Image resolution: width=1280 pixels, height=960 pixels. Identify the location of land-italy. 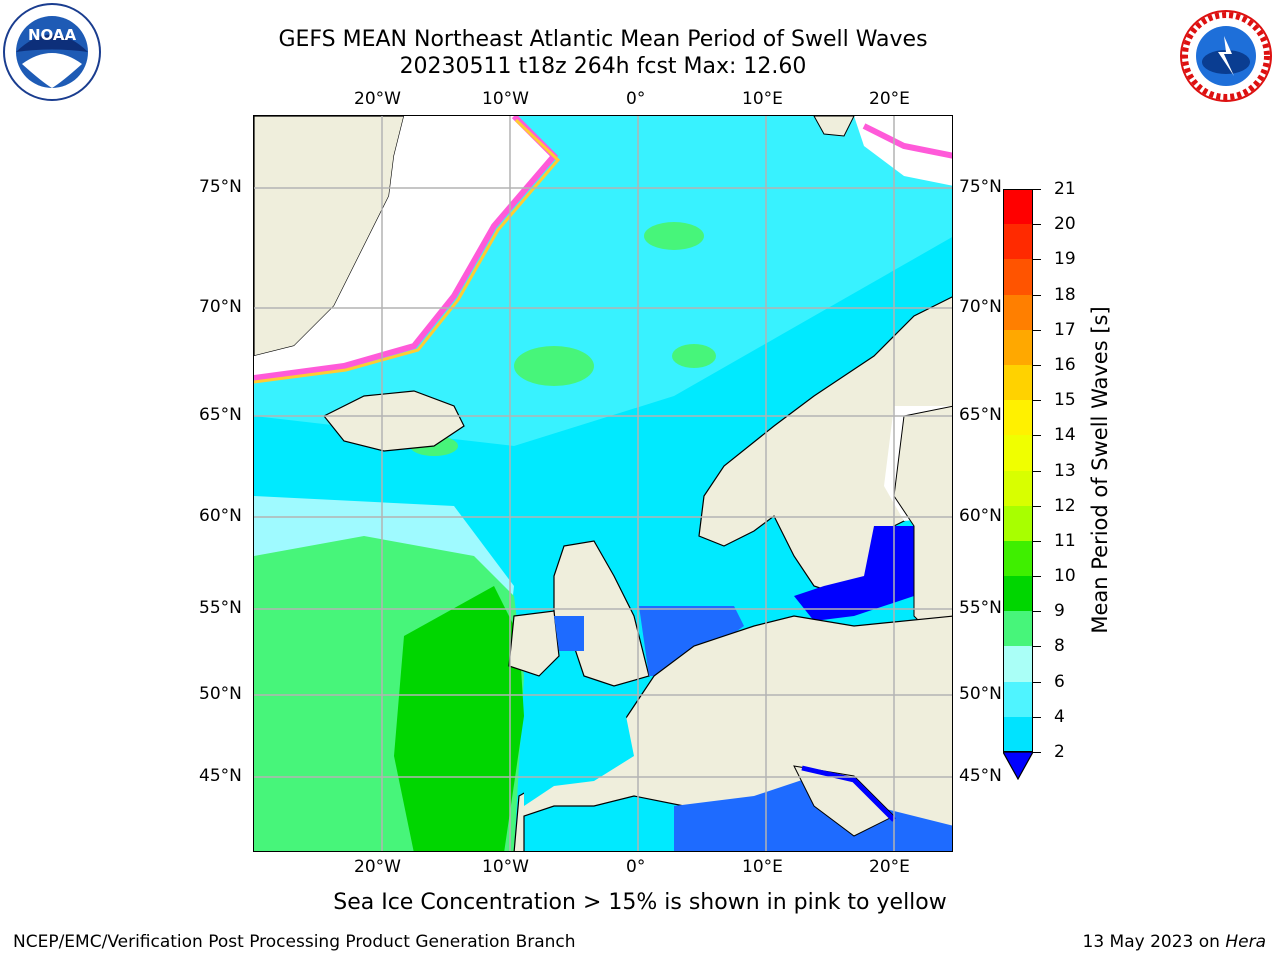
(844, 801).